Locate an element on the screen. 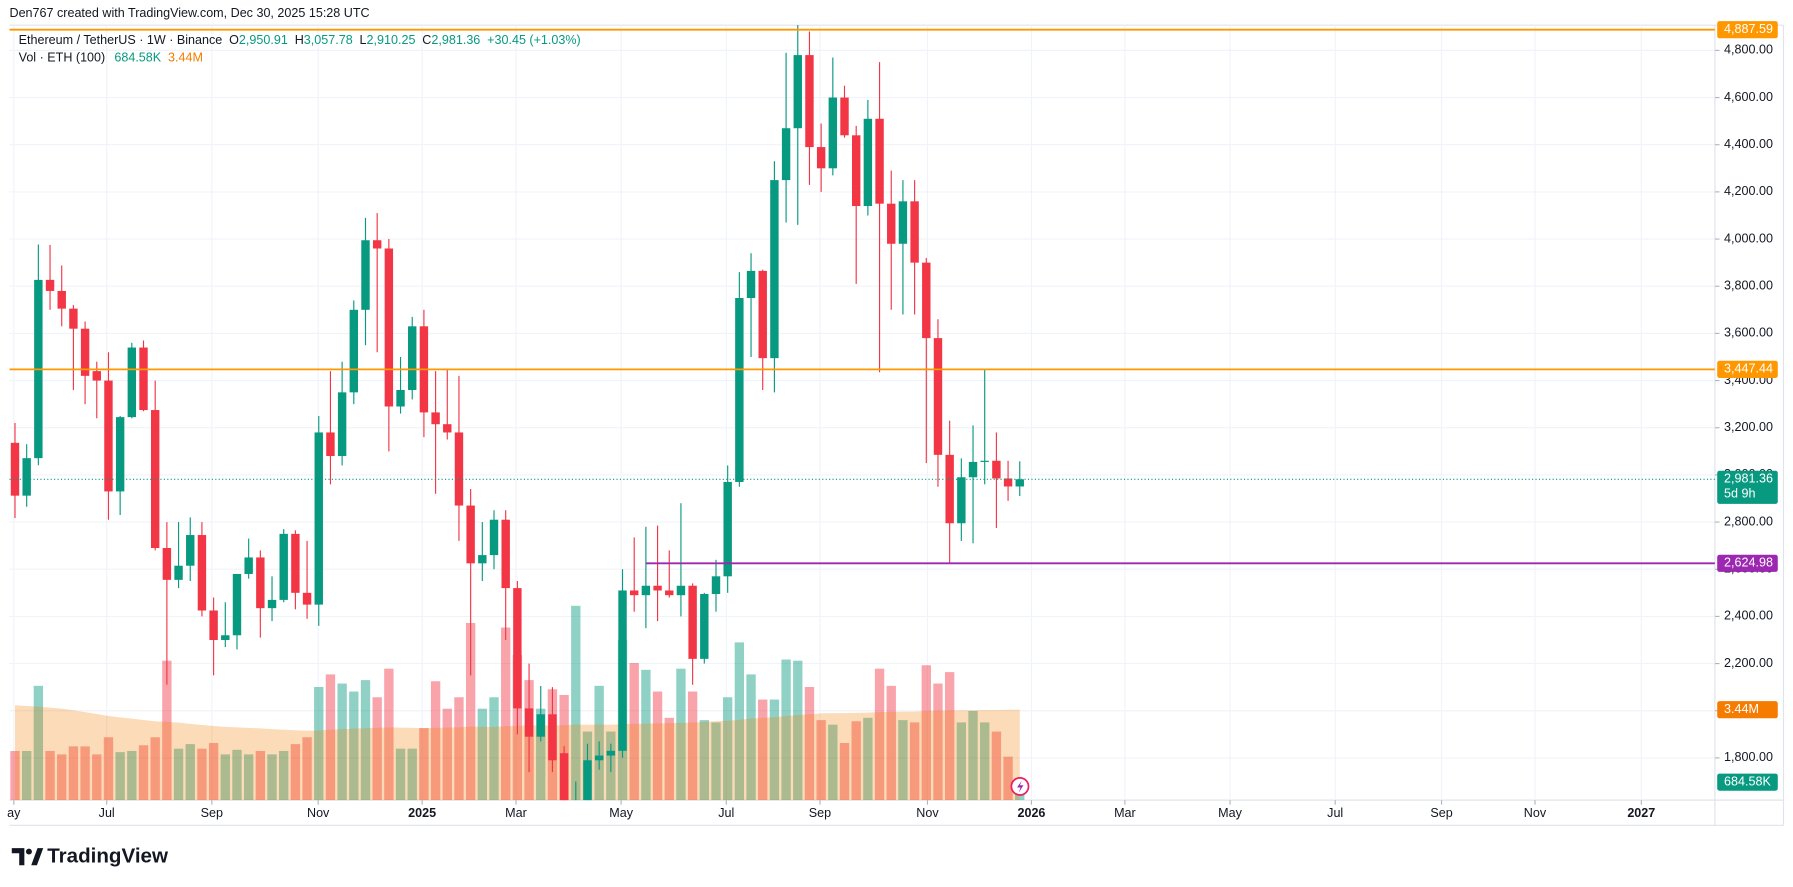  y-tick-label: 3,200.00 is located at coordinates (1748, 427).